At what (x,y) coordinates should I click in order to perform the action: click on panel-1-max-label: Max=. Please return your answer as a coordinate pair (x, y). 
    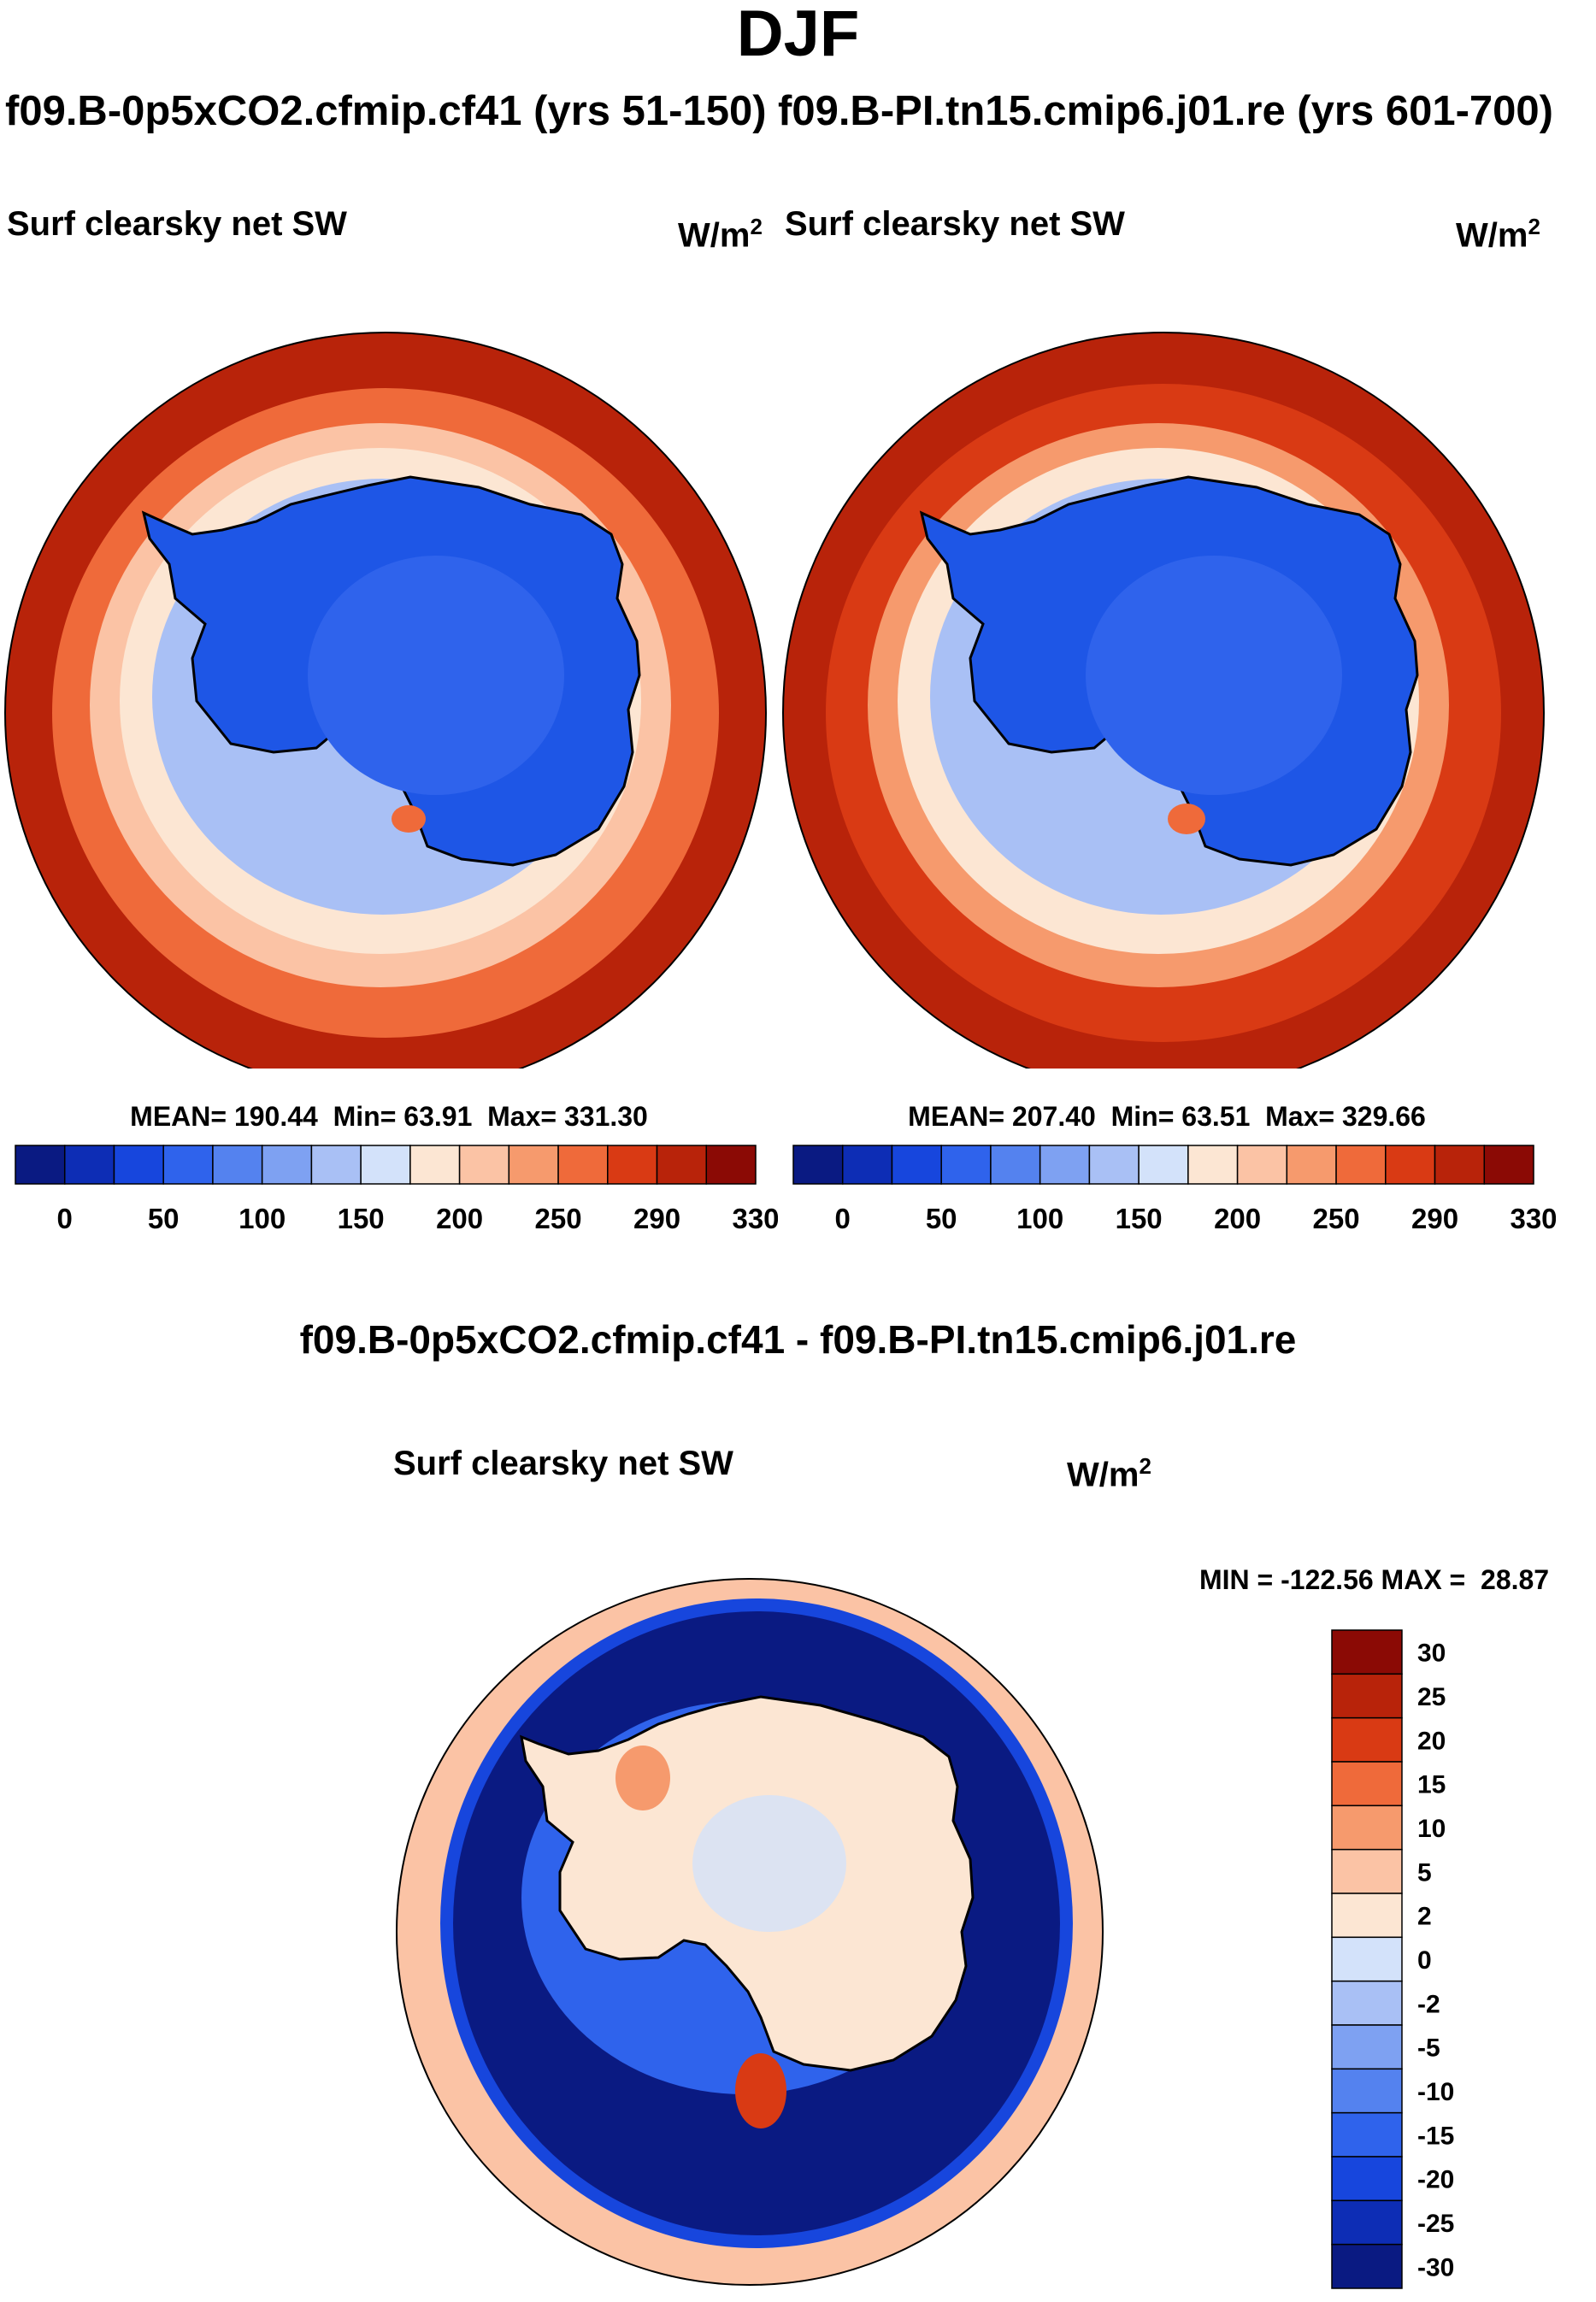
    Looking at the image, I should click on (522, 1116).